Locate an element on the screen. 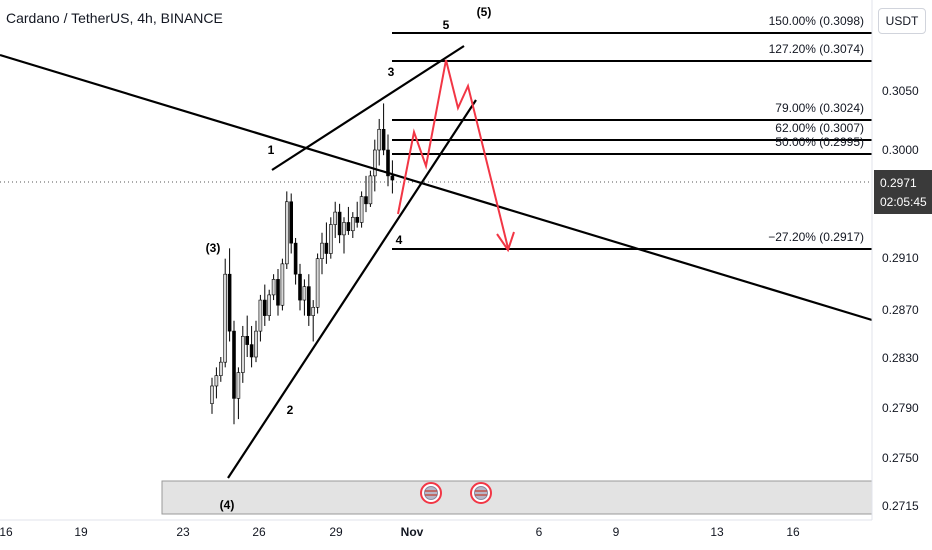 The image size is (932, 550). price-axis is located at coordinates (902, 275).